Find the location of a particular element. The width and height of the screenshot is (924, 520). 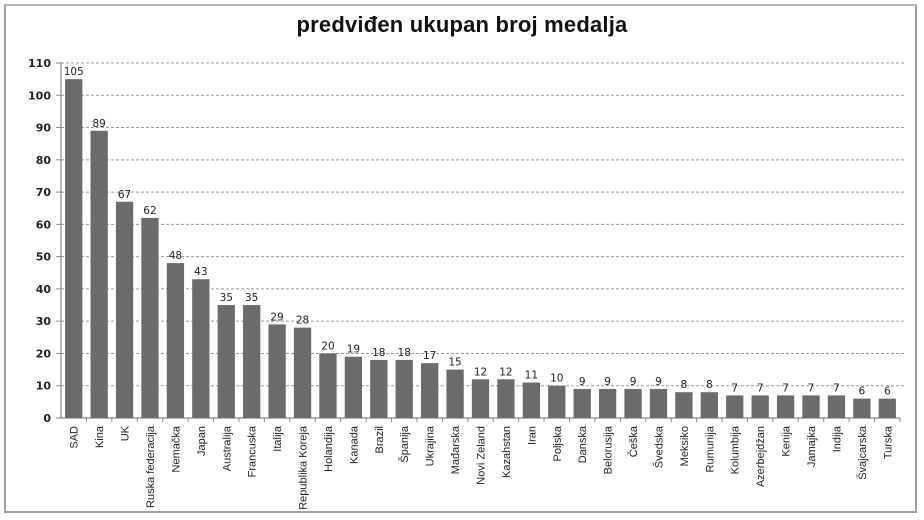

bar-value-label: 18 is located at coordinates (404, 353).